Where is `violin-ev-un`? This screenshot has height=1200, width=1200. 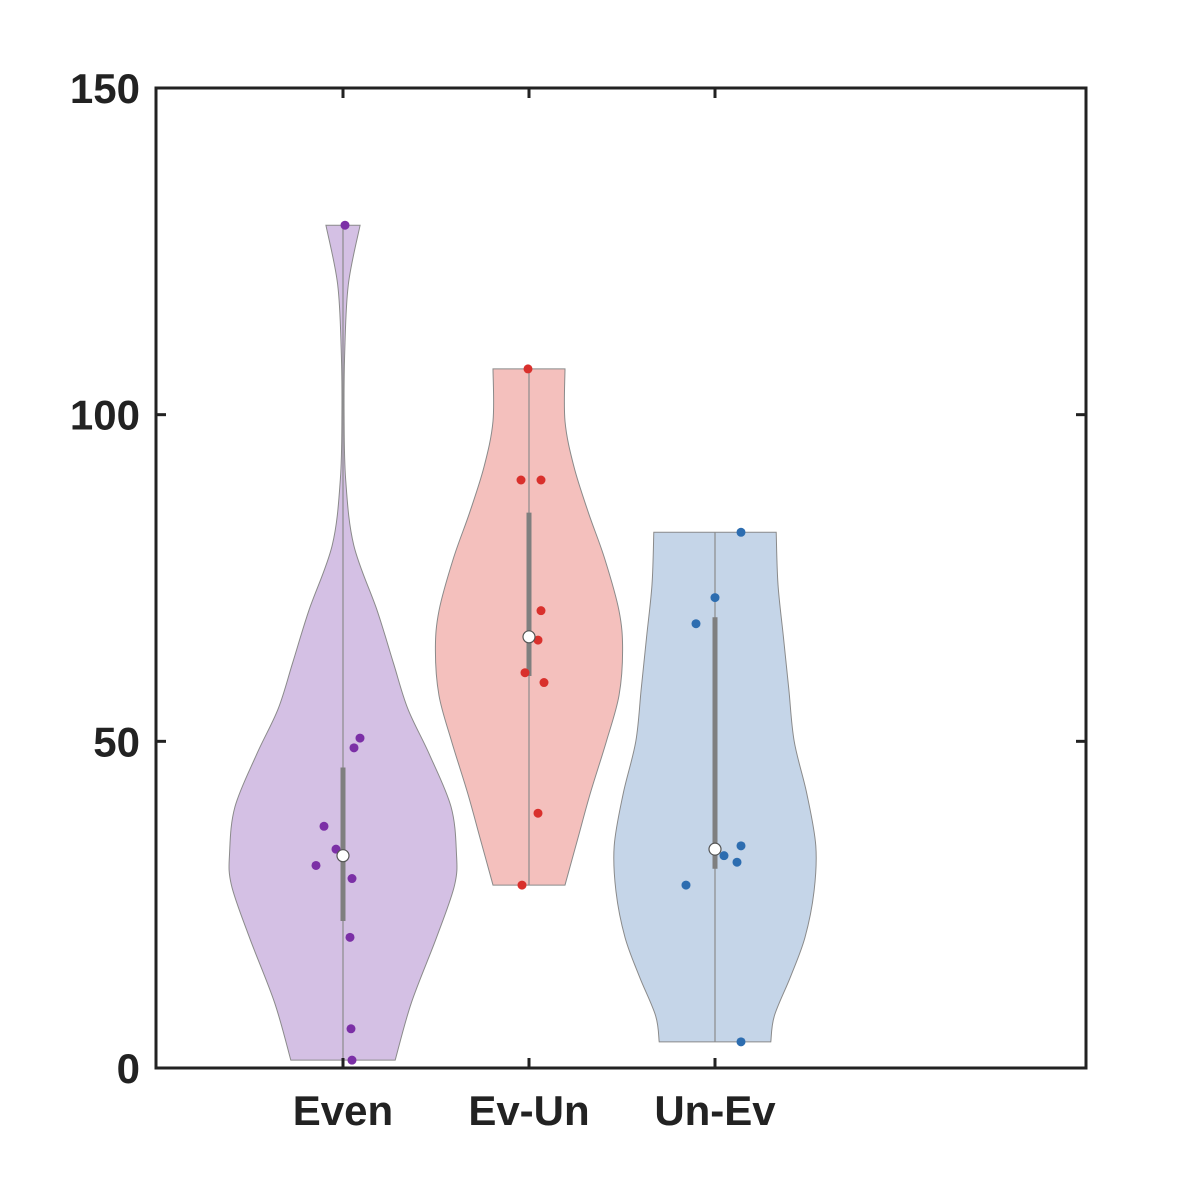
violin-ev-un is located at coordinates (529, 627).